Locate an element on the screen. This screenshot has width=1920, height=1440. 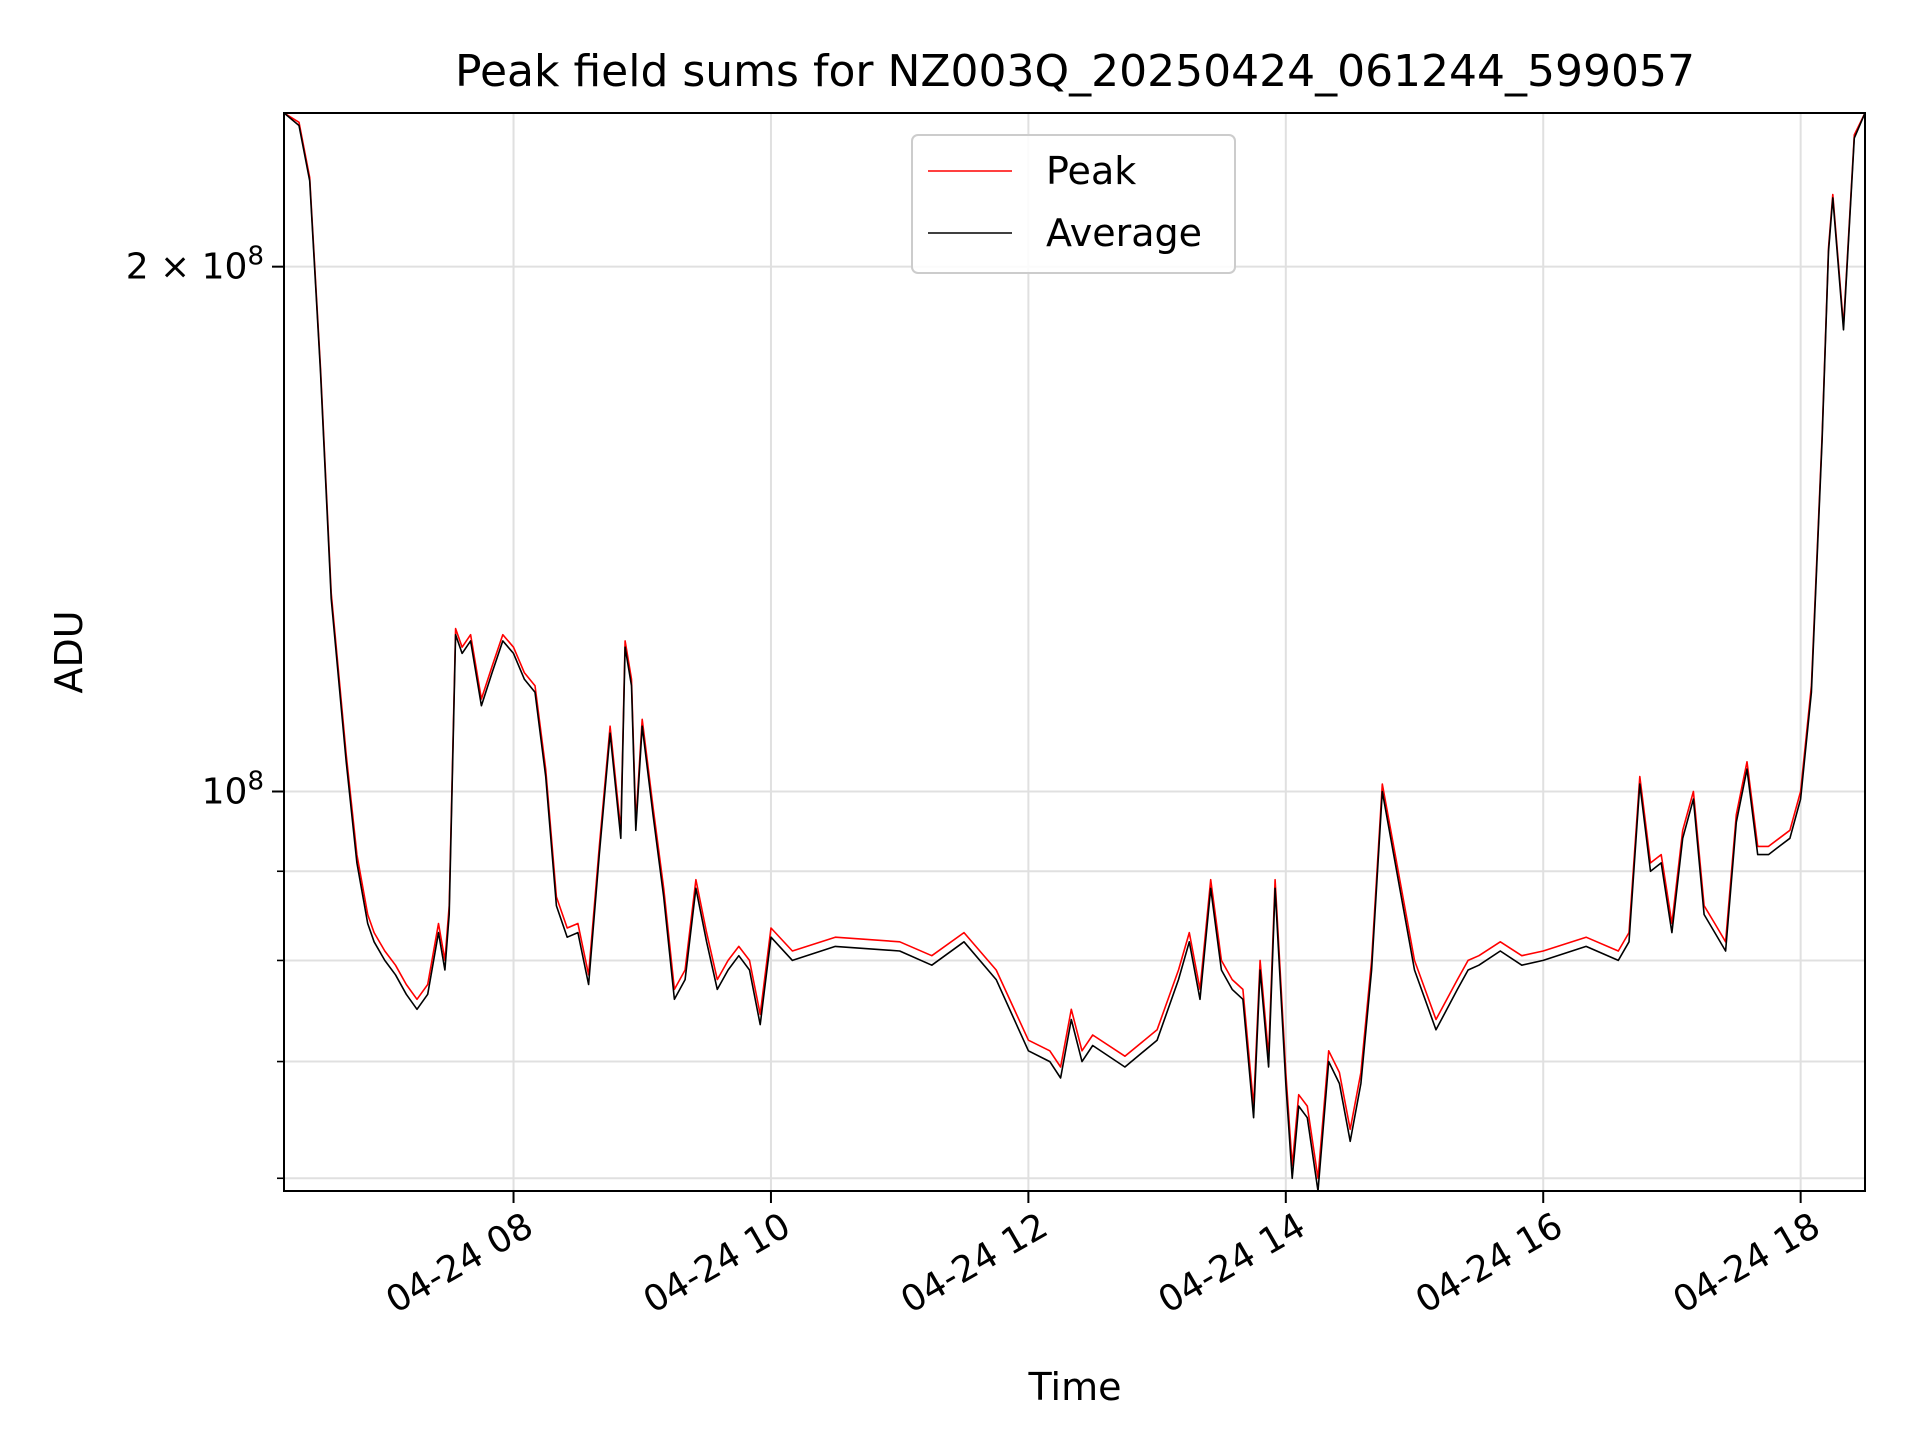
legend-box is located at coordinates (1073, 204).